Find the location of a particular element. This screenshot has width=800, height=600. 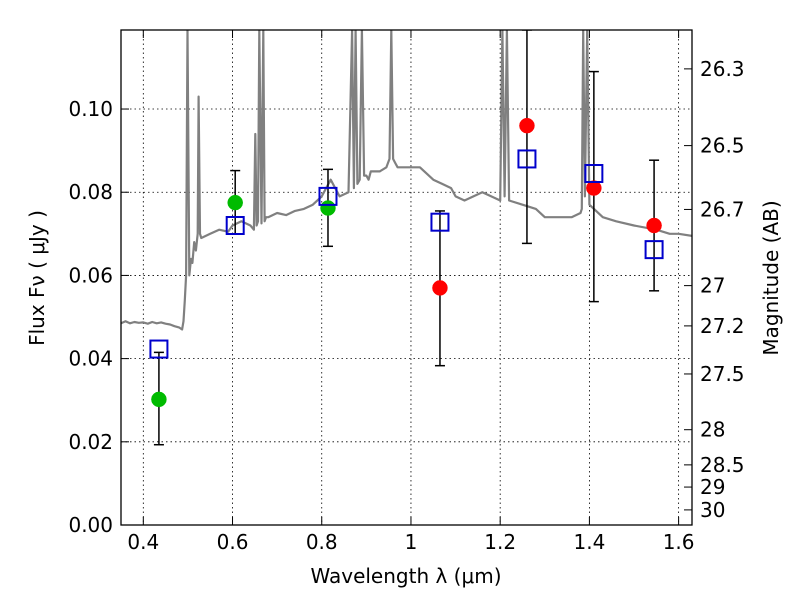

x-tick-label: 0.8 is located at coordinates (322, 542).